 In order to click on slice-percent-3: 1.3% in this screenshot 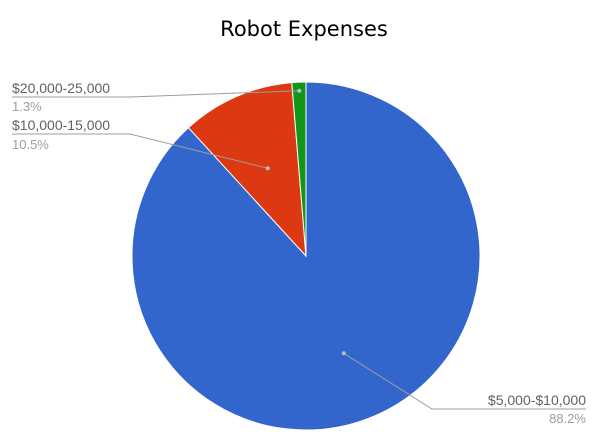, I will do `click(27, 106)`.